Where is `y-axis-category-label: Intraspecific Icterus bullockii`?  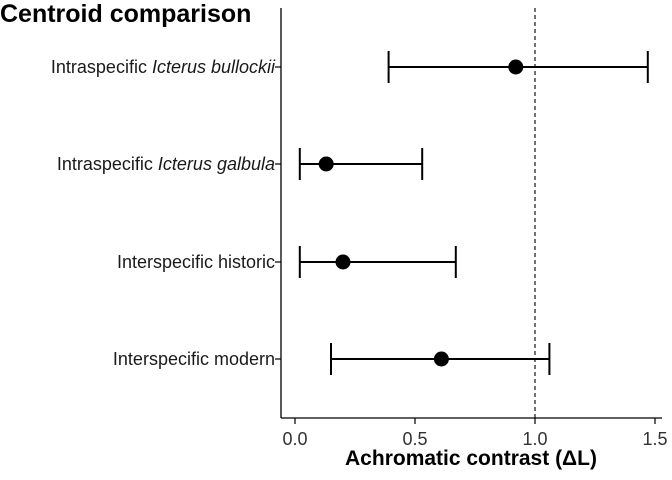 y-axis-category-label: Intraspecific Icterus bullockii is located at coordinates (162, 67).